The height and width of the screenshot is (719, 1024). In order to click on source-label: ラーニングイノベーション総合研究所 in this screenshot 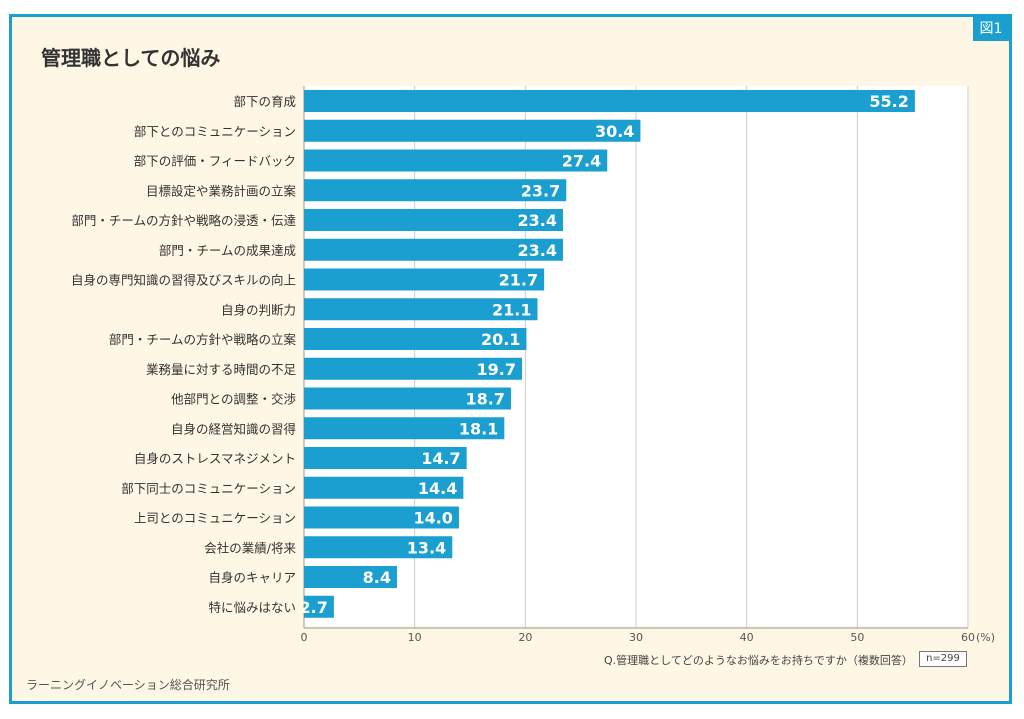, I will do `click(128, 685)`.